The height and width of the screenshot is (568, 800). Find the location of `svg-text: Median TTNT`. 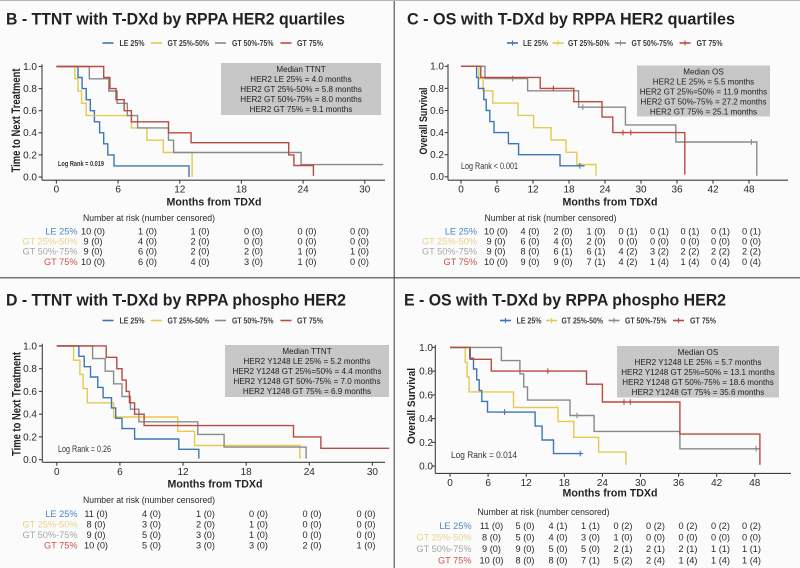

svg-text: Median TTNT is located at coordinates (306, 351).